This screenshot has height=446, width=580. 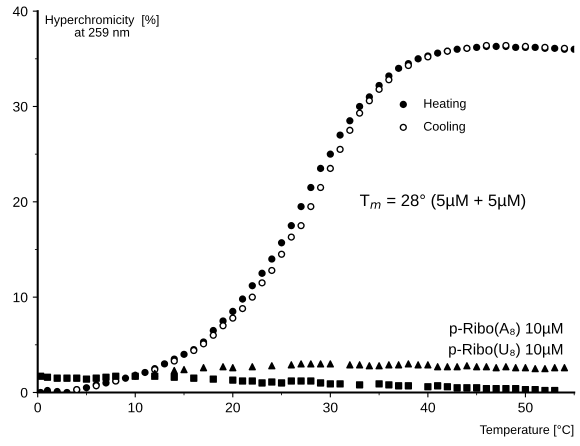 What do you see at coordinates (525, 407) in the screenshot?
I see `x-tick-label: 50` at bounding box center [525, 407].